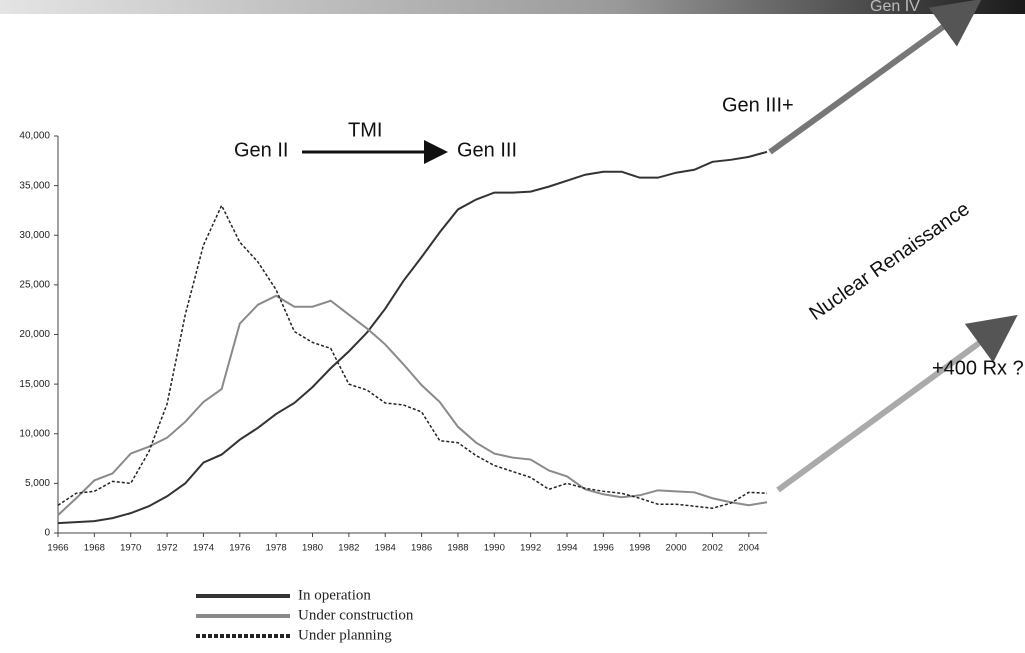  Describe the element at coordinates (94, 548) in the screenshot. I see `x-tick-label: 1968` at that location.